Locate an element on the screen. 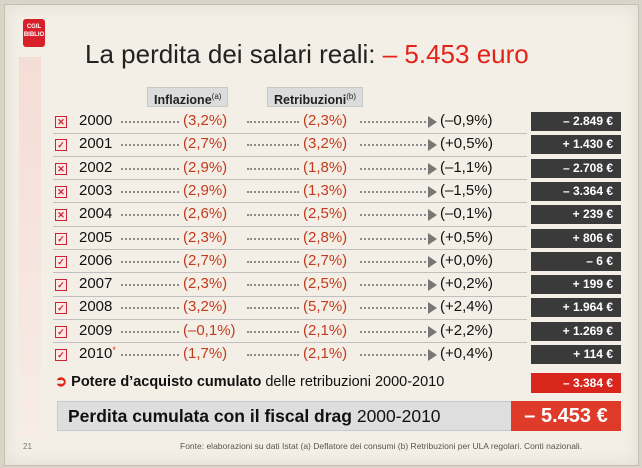  row-year: 2008 is located at coordinates (96, 307).